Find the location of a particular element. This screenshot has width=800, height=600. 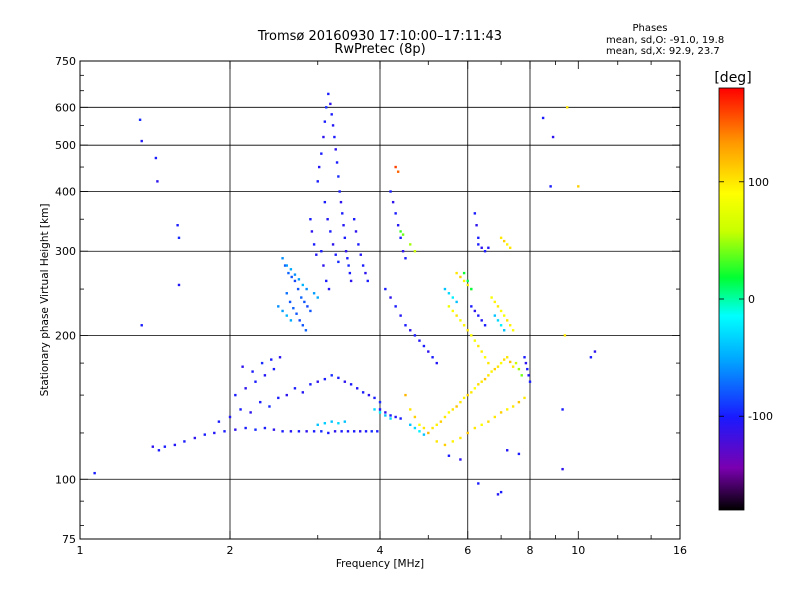

colorbar-ticks: 100 0 -100 is located at coordinates (746, 299).